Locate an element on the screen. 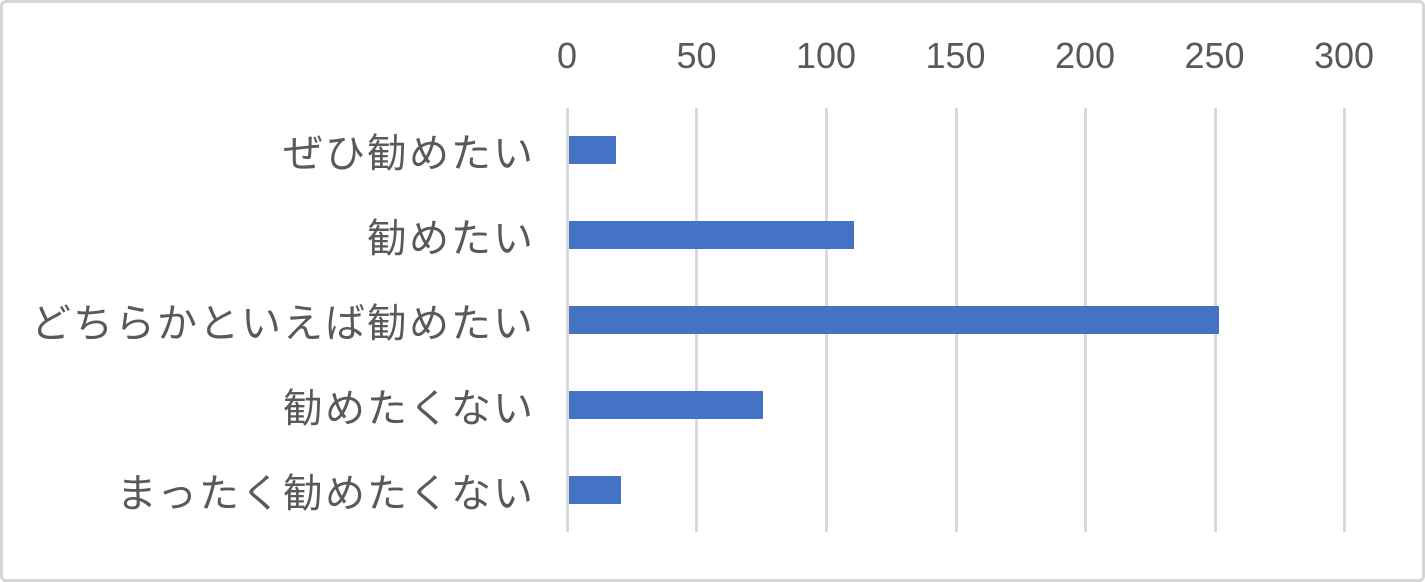  category-label: まったく勧めたくない is located at coordinates (325, 493).